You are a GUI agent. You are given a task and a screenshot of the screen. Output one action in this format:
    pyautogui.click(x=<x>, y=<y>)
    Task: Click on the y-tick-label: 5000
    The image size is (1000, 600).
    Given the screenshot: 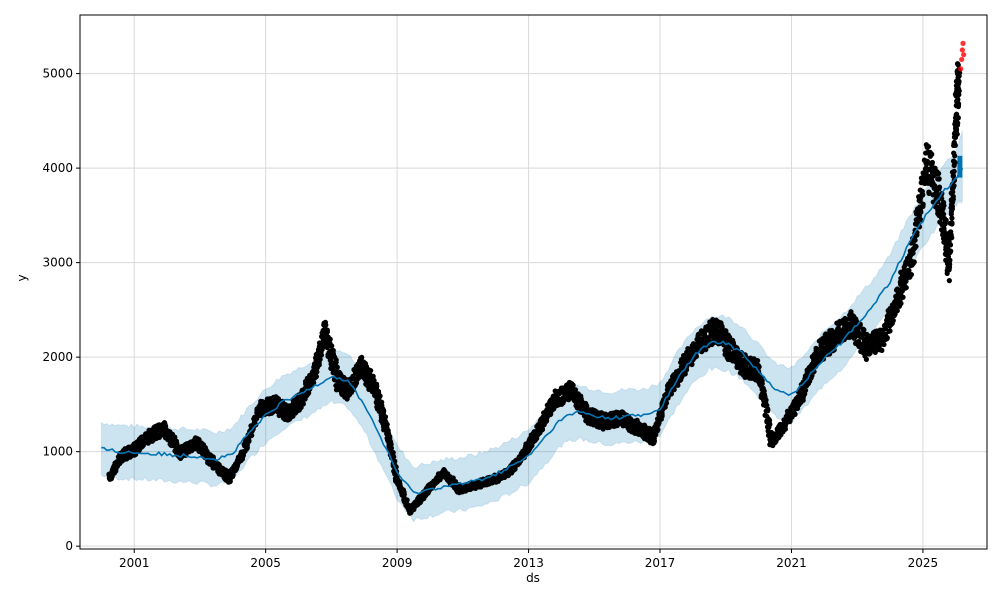 What is the action you would take?
    pyautogui.click(x=57, y=74)
    